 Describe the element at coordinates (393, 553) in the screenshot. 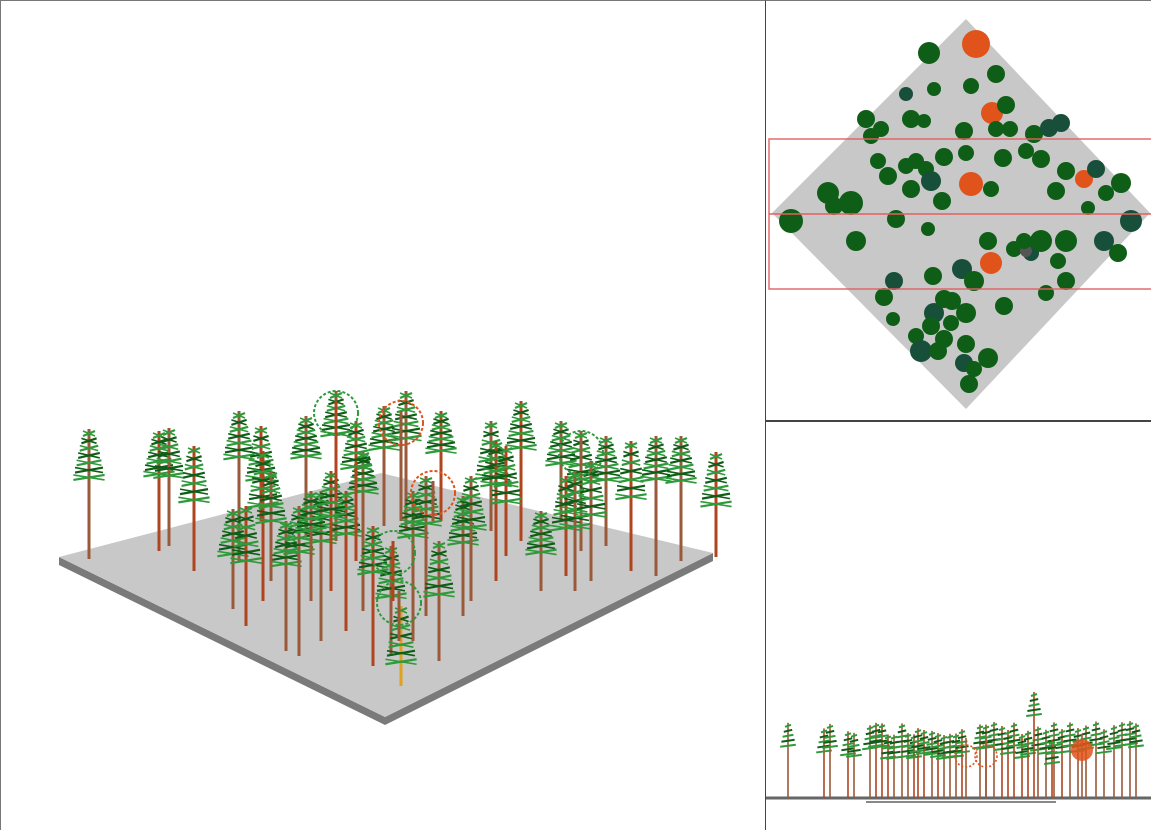

I see `crown-sphere` at that location.